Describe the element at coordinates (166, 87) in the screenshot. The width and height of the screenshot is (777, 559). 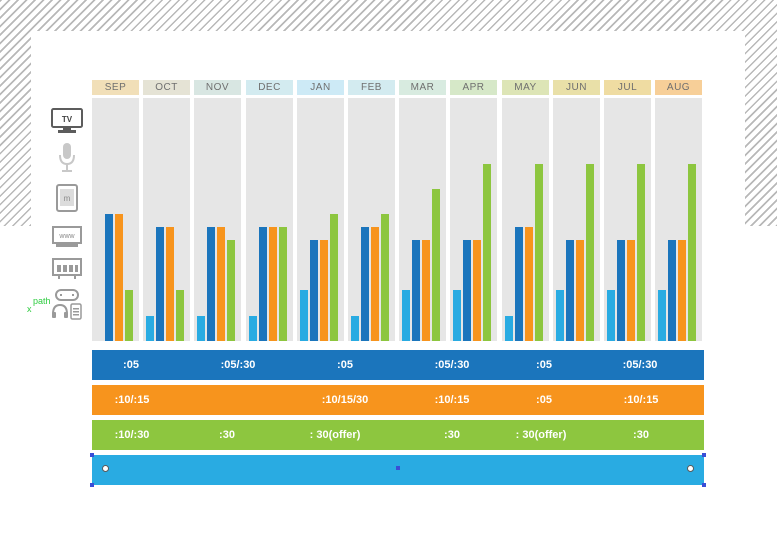
I see `month-label-oct: OCT` at that location.